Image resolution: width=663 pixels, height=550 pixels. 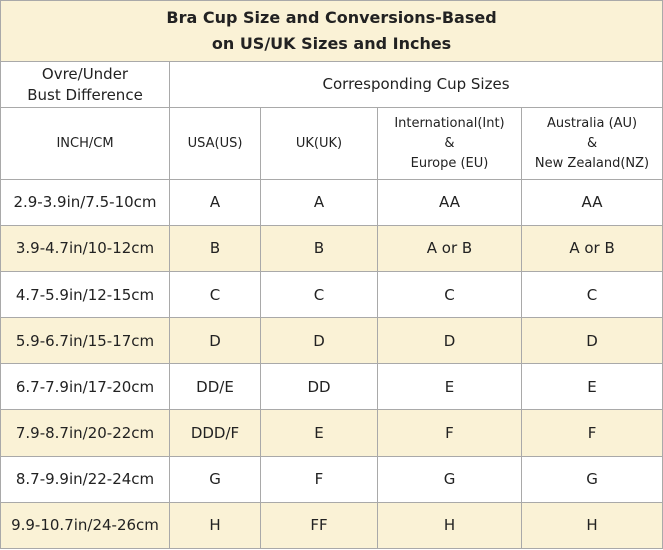 What do you see at coordinates (591, 525) in the screenshot?
I see `au-cell: H` at bounding box center [591, 525].